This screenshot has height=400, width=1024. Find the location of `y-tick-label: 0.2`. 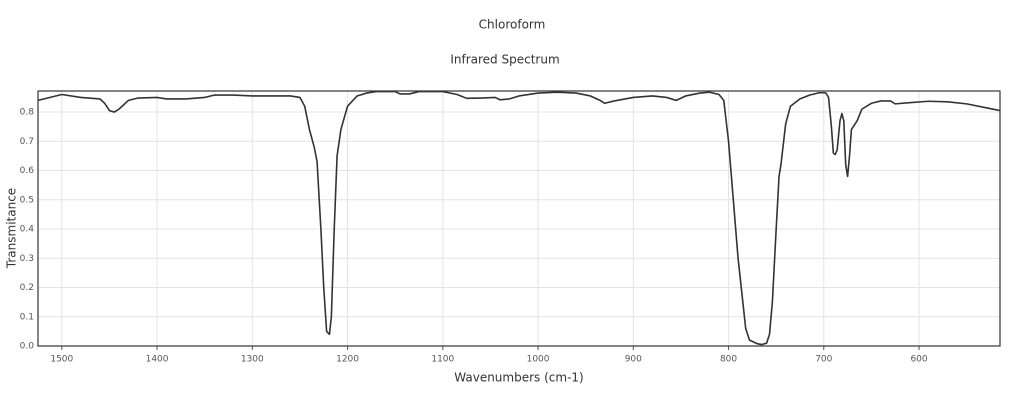

y-tick-label: 0.2 is located at coordinates (27, 288).